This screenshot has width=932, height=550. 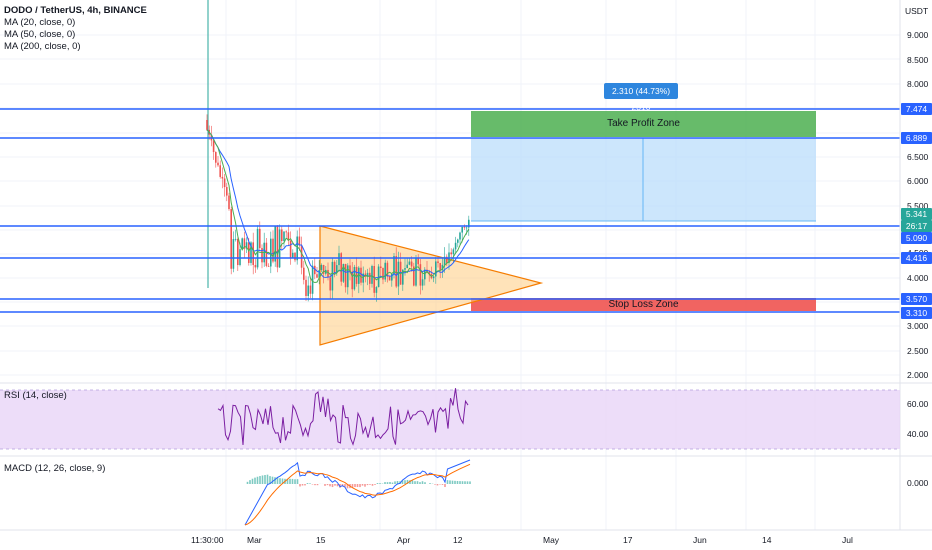 I want to click on rsi-tick: 60.00, so click(x=918, y=404).